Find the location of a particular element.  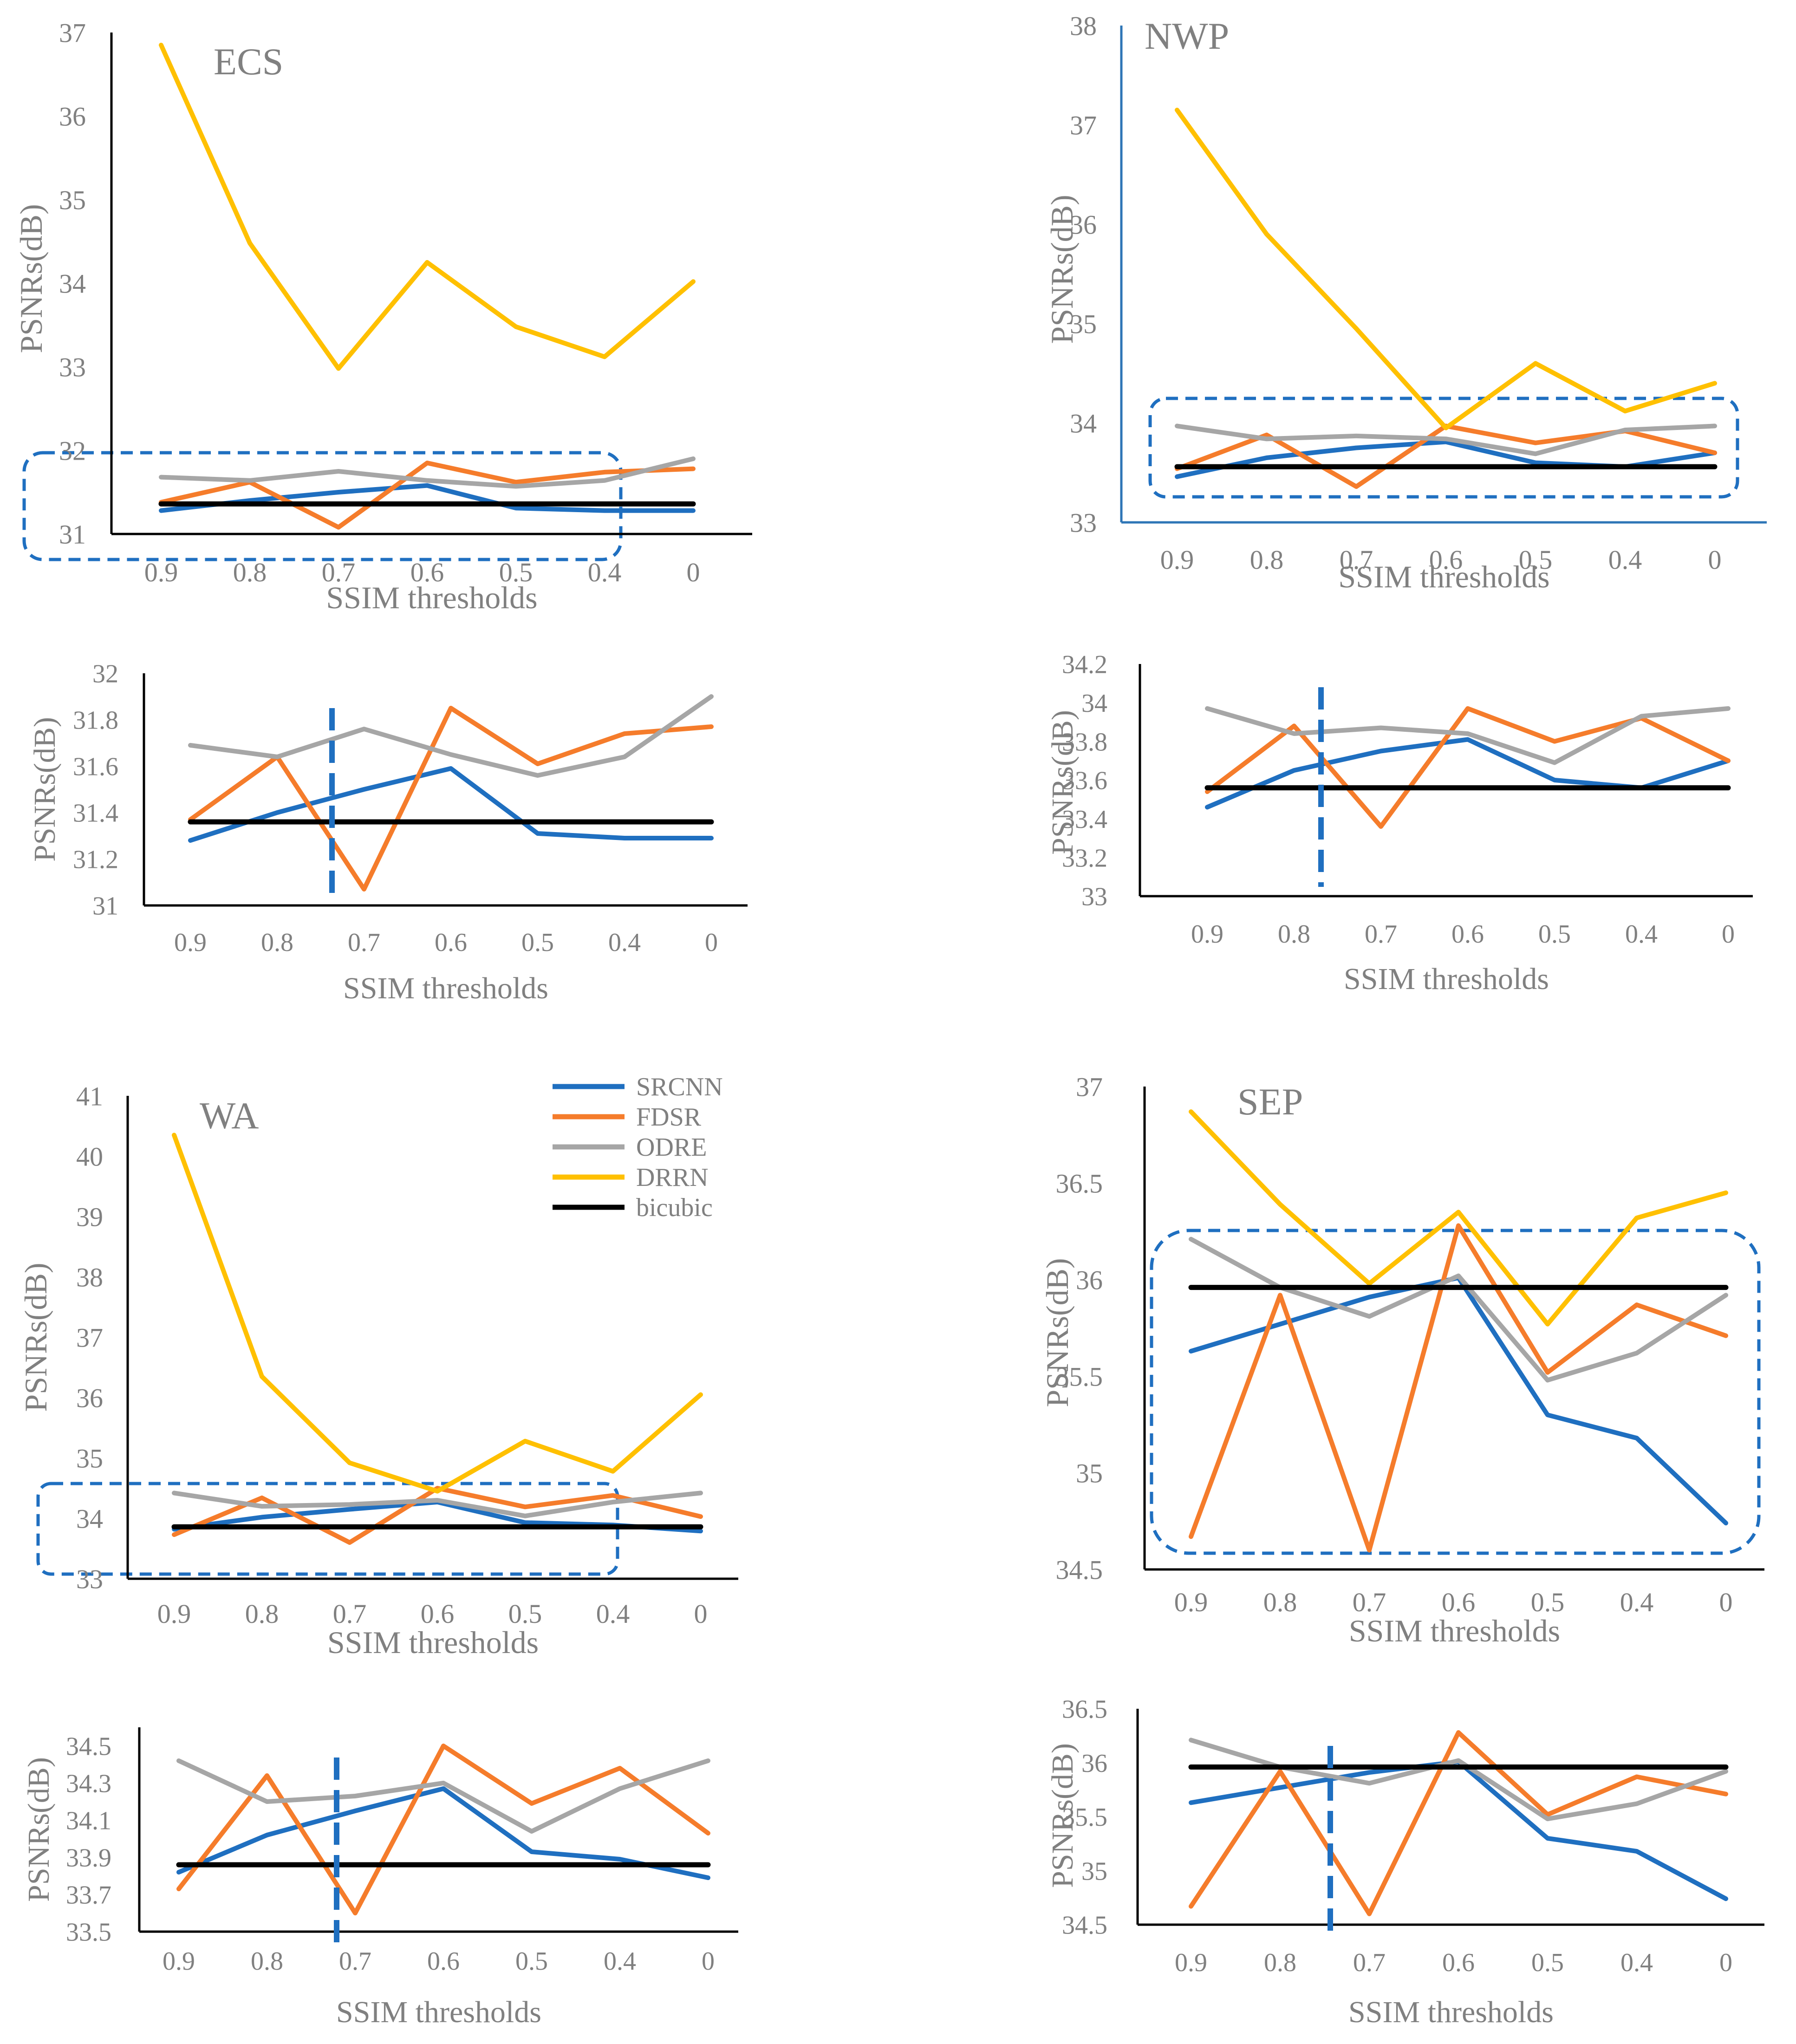

nwp-zoom-ytick-label: 33.2 is located at coordinates (1084, 858).